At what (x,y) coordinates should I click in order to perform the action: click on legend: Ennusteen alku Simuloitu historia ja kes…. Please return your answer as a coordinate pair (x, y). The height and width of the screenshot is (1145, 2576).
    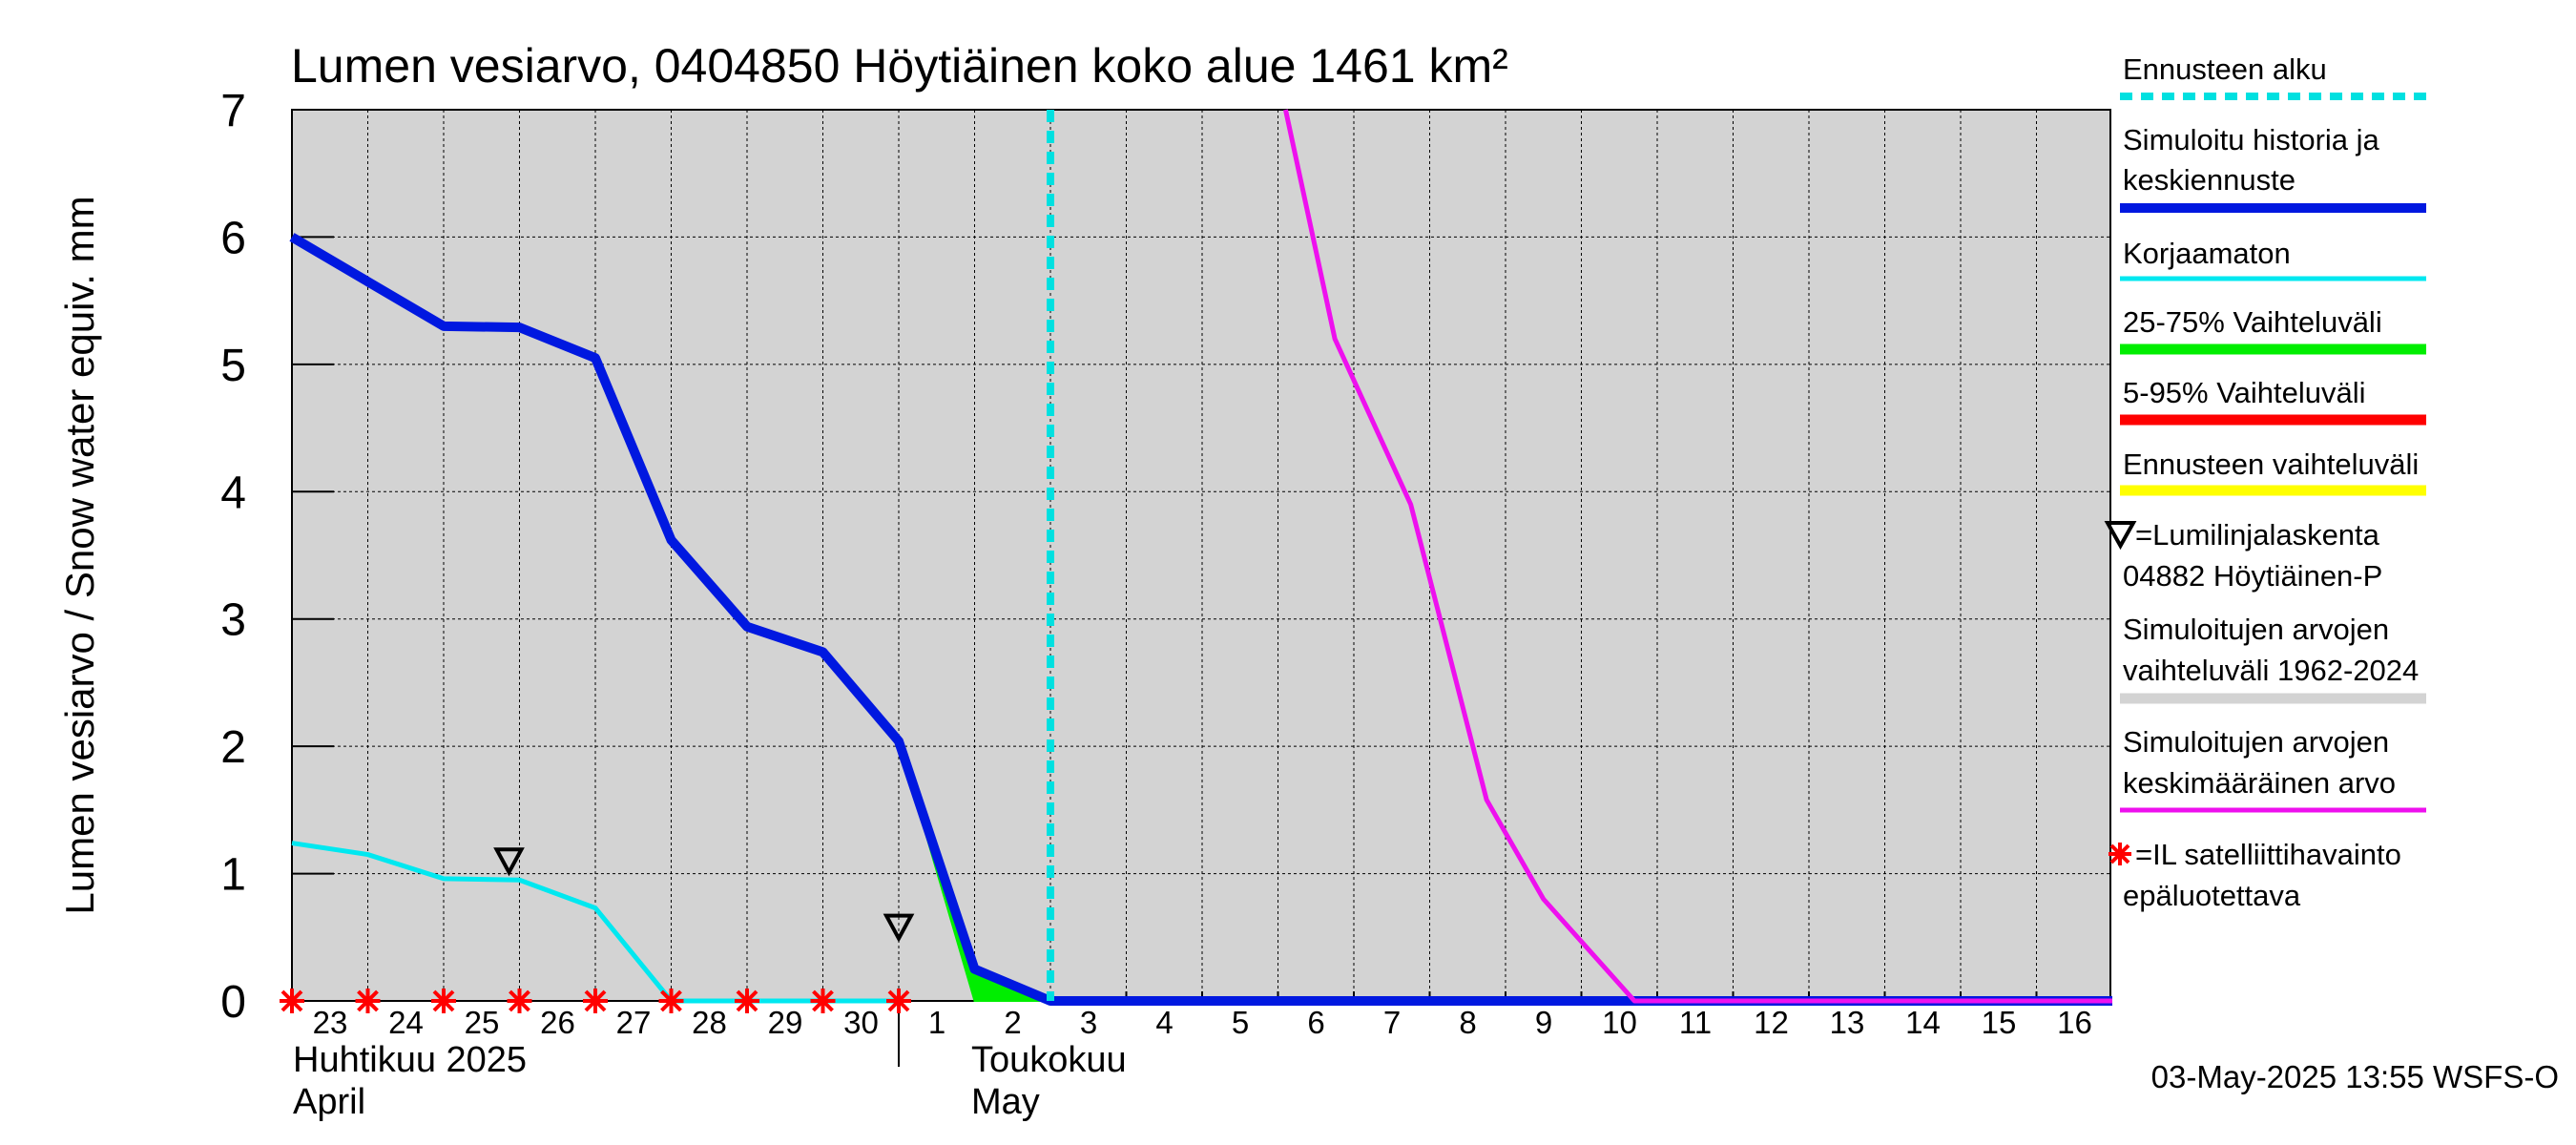
    Looking at the image, I should click on (2265, 482).